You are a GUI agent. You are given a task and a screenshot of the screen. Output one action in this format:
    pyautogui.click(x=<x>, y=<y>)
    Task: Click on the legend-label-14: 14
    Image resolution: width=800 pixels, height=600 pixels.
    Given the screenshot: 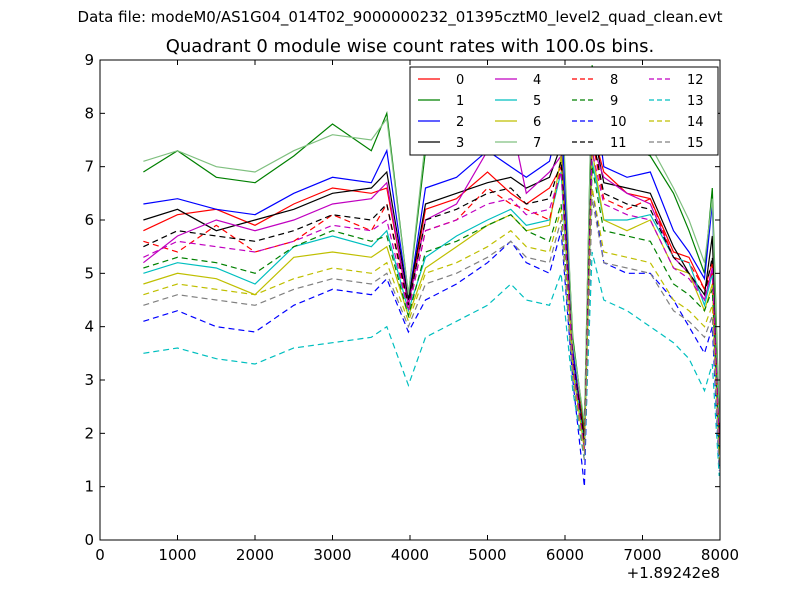 What is the action you would take?
    pyautogui.click(x=695, y=122)
    